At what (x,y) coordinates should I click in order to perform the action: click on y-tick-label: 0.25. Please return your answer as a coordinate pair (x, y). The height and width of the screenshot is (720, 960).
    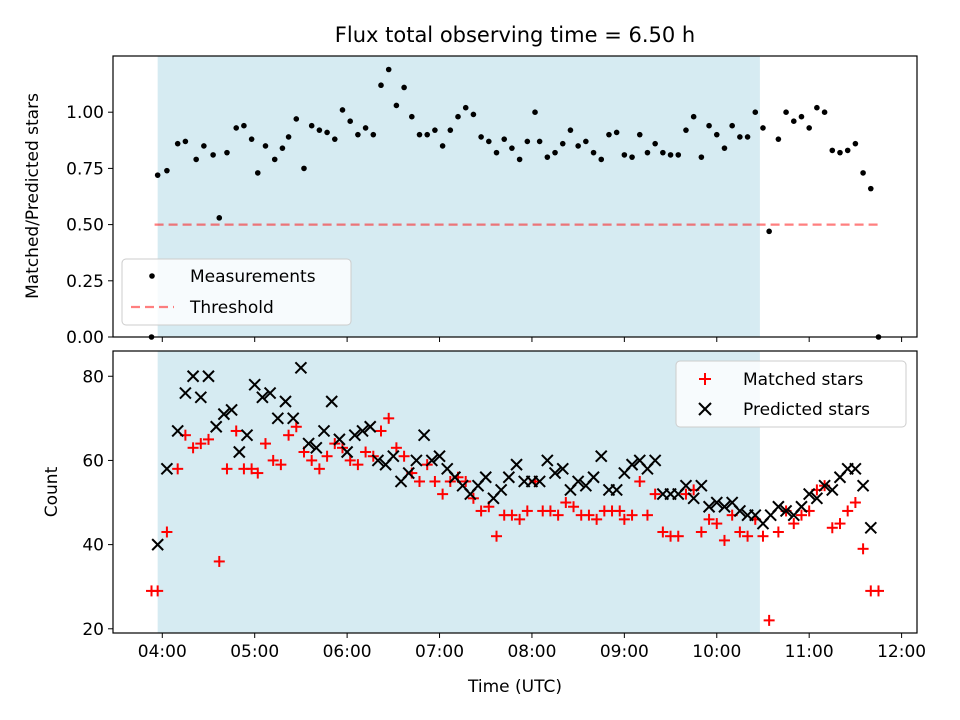
    Looking at the image, I should click on (85, 282).